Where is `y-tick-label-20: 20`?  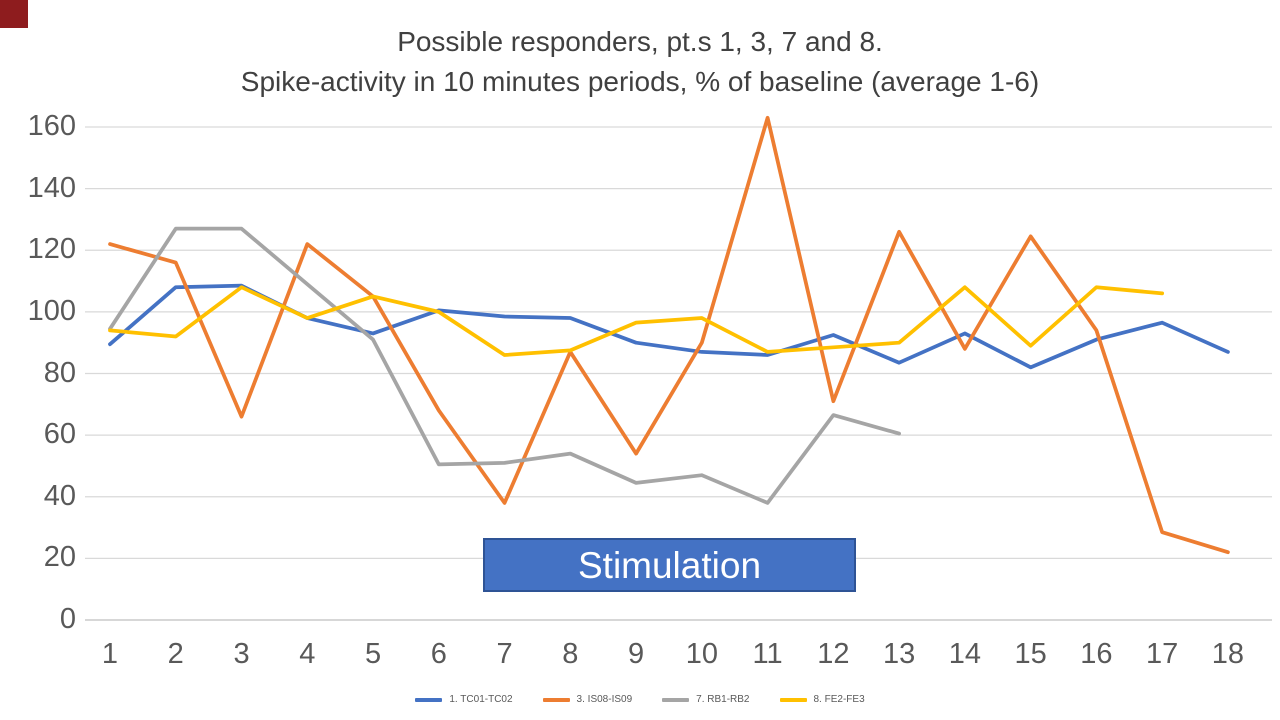
y-tick-label-20: 20 is located at coordinates (59, 557).